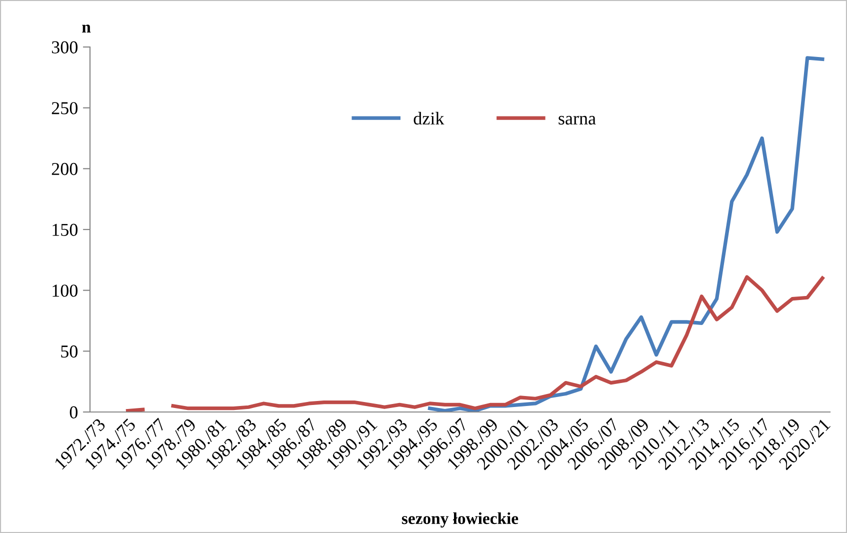  I want to click on legend-label: dzik, so click(429, 118).